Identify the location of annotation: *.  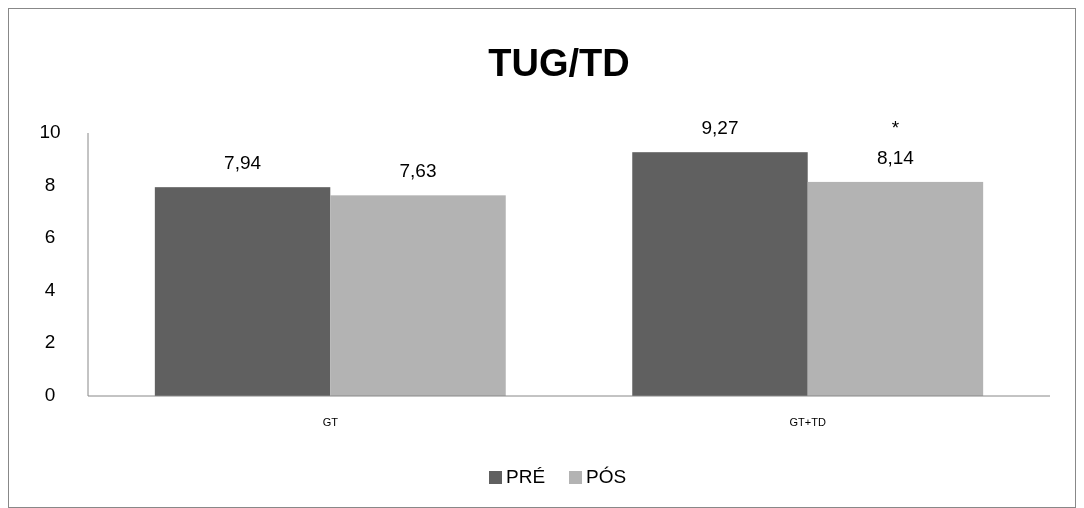
(895, 127).